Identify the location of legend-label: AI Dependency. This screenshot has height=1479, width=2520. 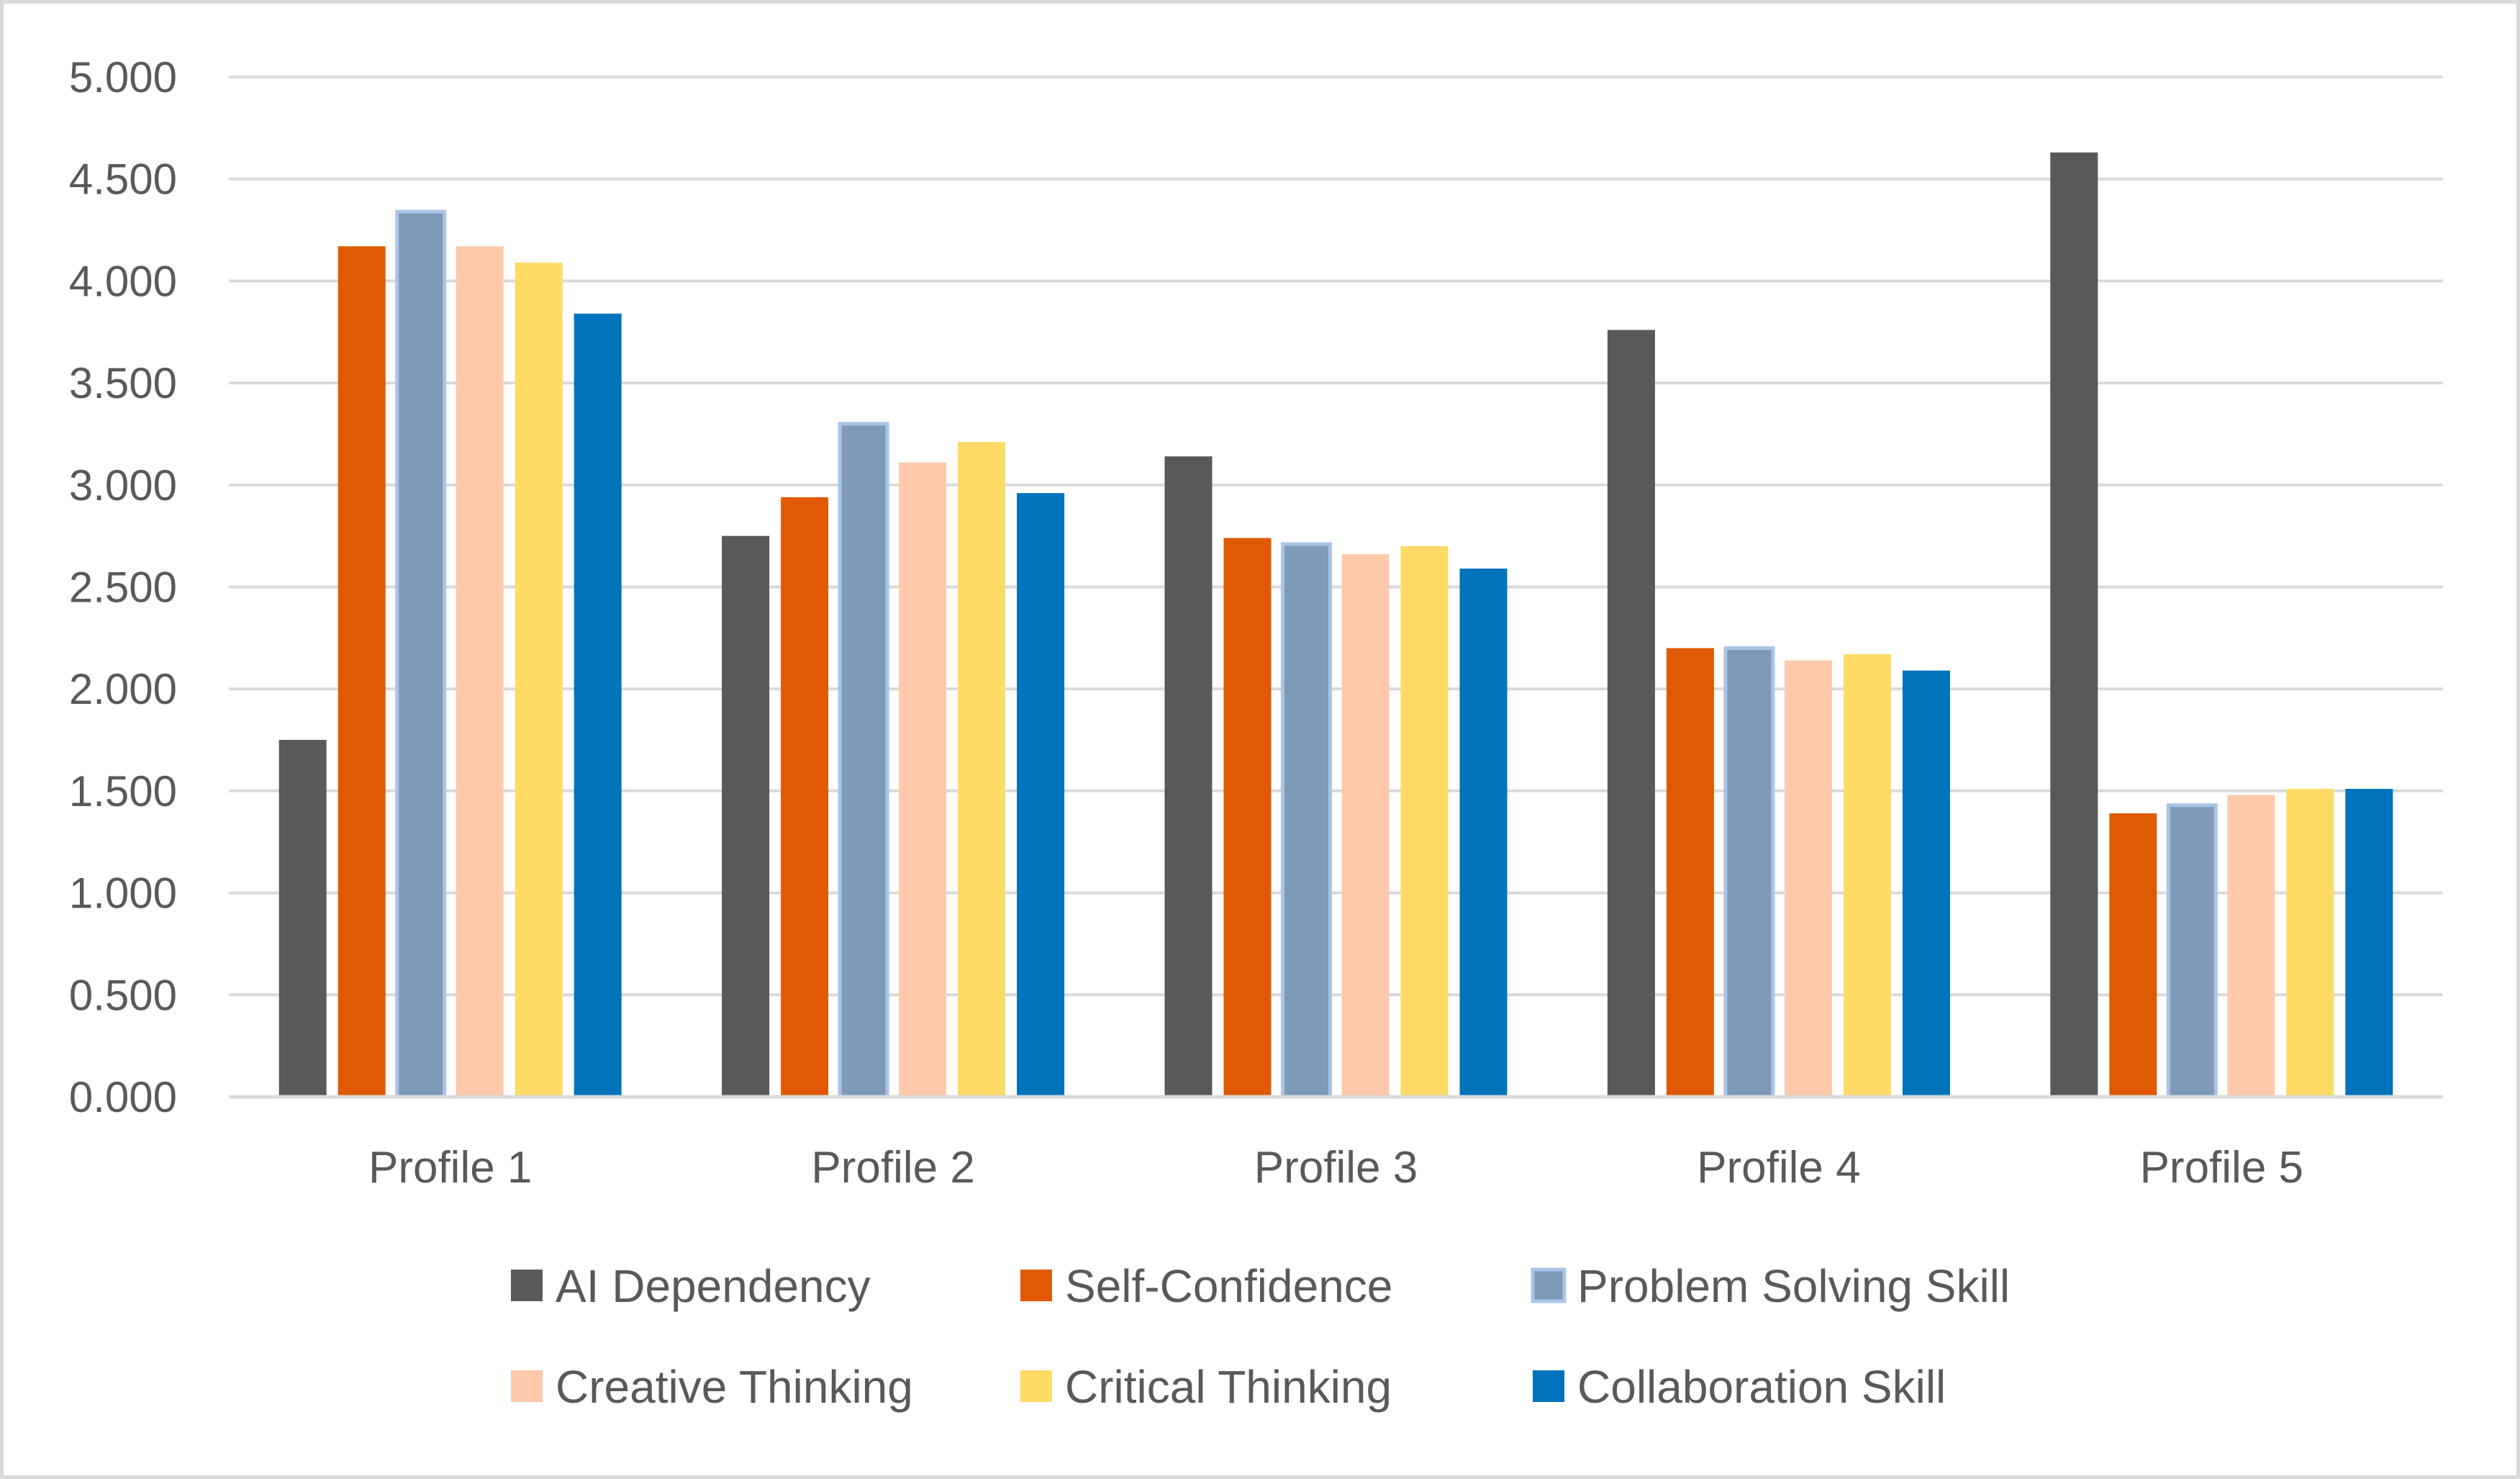
(713, 1286).